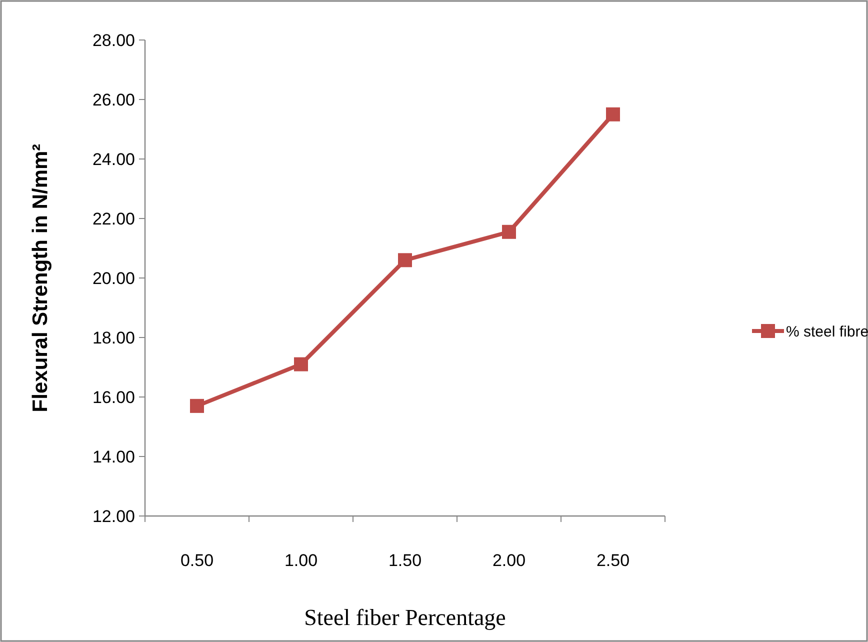 This screenshot has width=868, height=642. Describe the element at coordinates (509, 560) in the screenshot. I see `x-tick-label: 2.00` at that location.